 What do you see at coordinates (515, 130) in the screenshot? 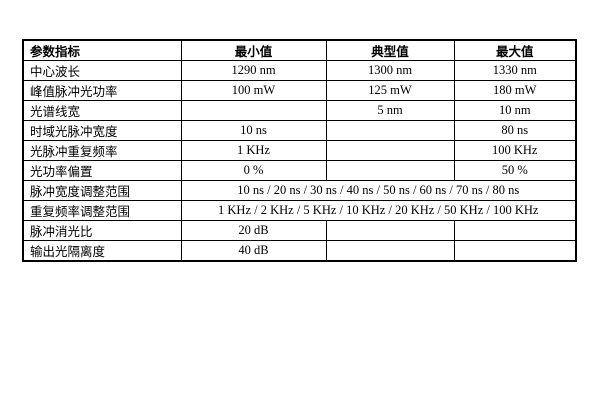
I see `max-value: 80 ns` at bounding box center [515, 130].